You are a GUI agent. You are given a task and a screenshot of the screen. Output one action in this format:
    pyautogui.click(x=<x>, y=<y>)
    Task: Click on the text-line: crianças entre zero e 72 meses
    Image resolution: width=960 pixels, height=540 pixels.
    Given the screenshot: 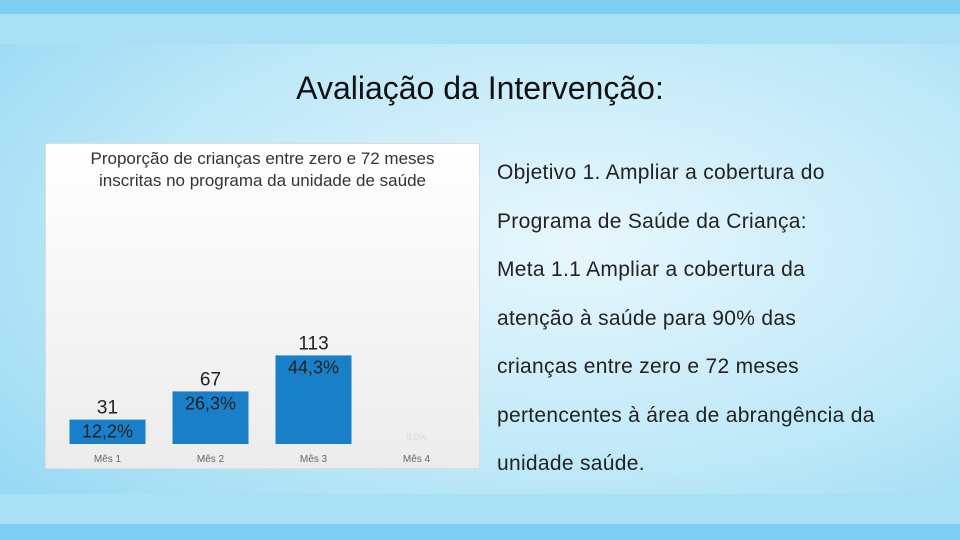 What is the action you would take?
    pyautogui.click(x=648, y=366)
    